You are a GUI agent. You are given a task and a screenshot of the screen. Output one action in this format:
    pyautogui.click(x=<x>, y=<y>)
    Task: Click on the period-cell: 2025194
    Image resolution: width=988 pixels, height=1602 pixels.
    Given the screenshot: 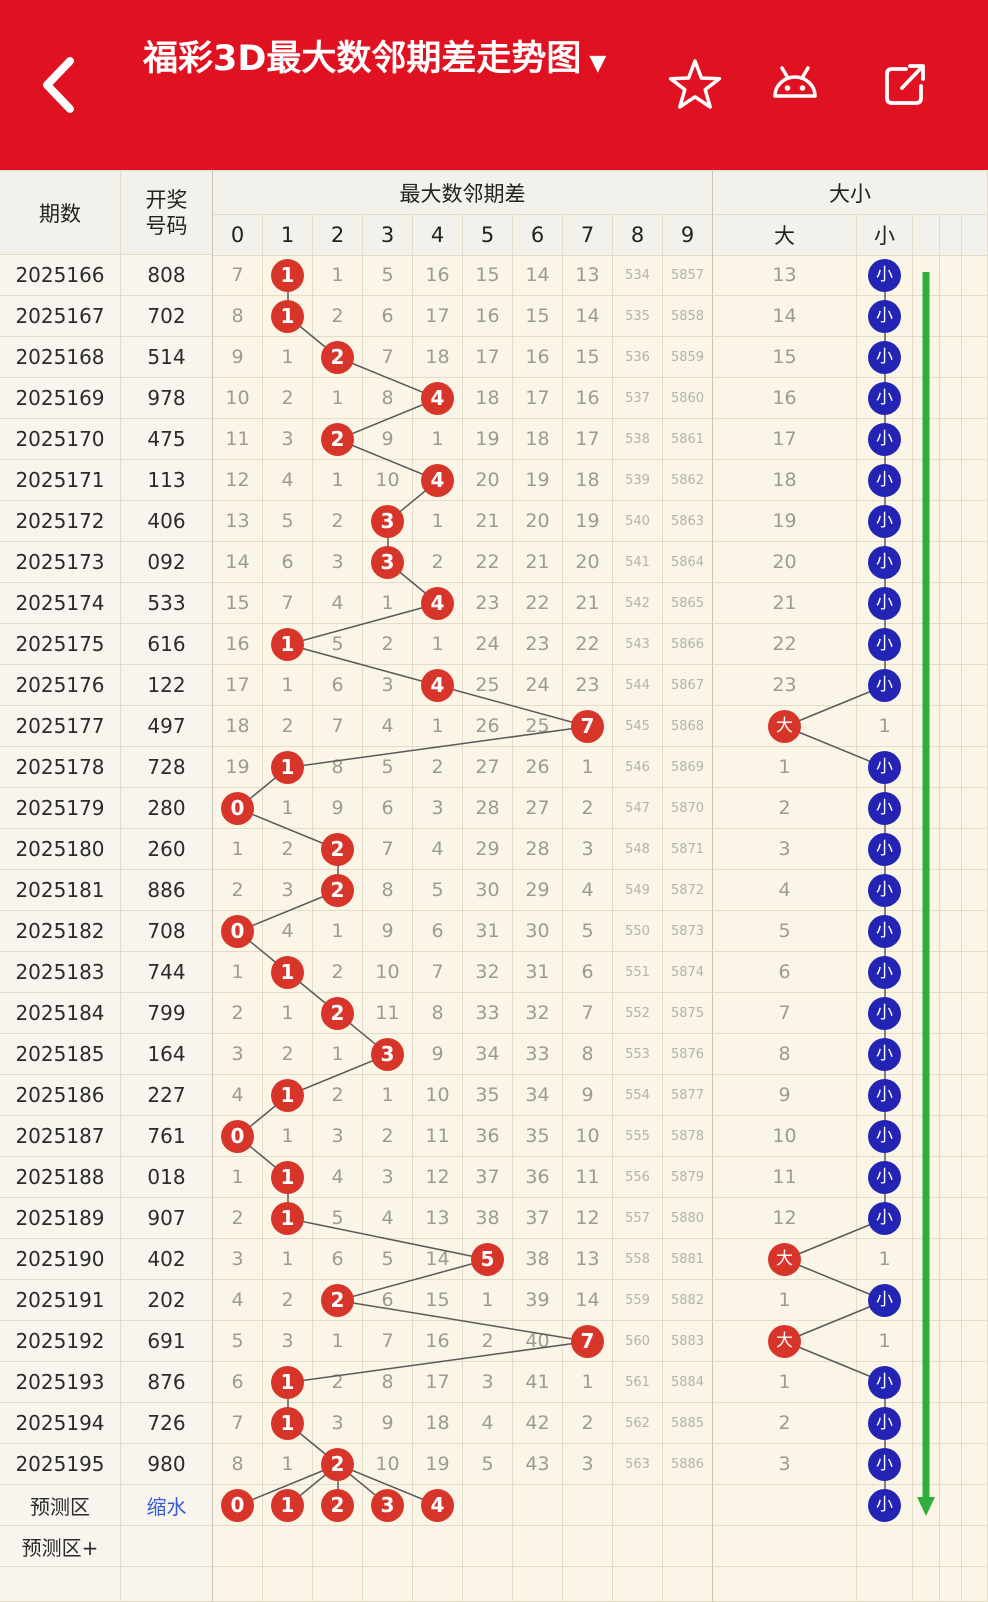 What is the action you would take?
    pyautogui.click(x=60, y=1423)
    